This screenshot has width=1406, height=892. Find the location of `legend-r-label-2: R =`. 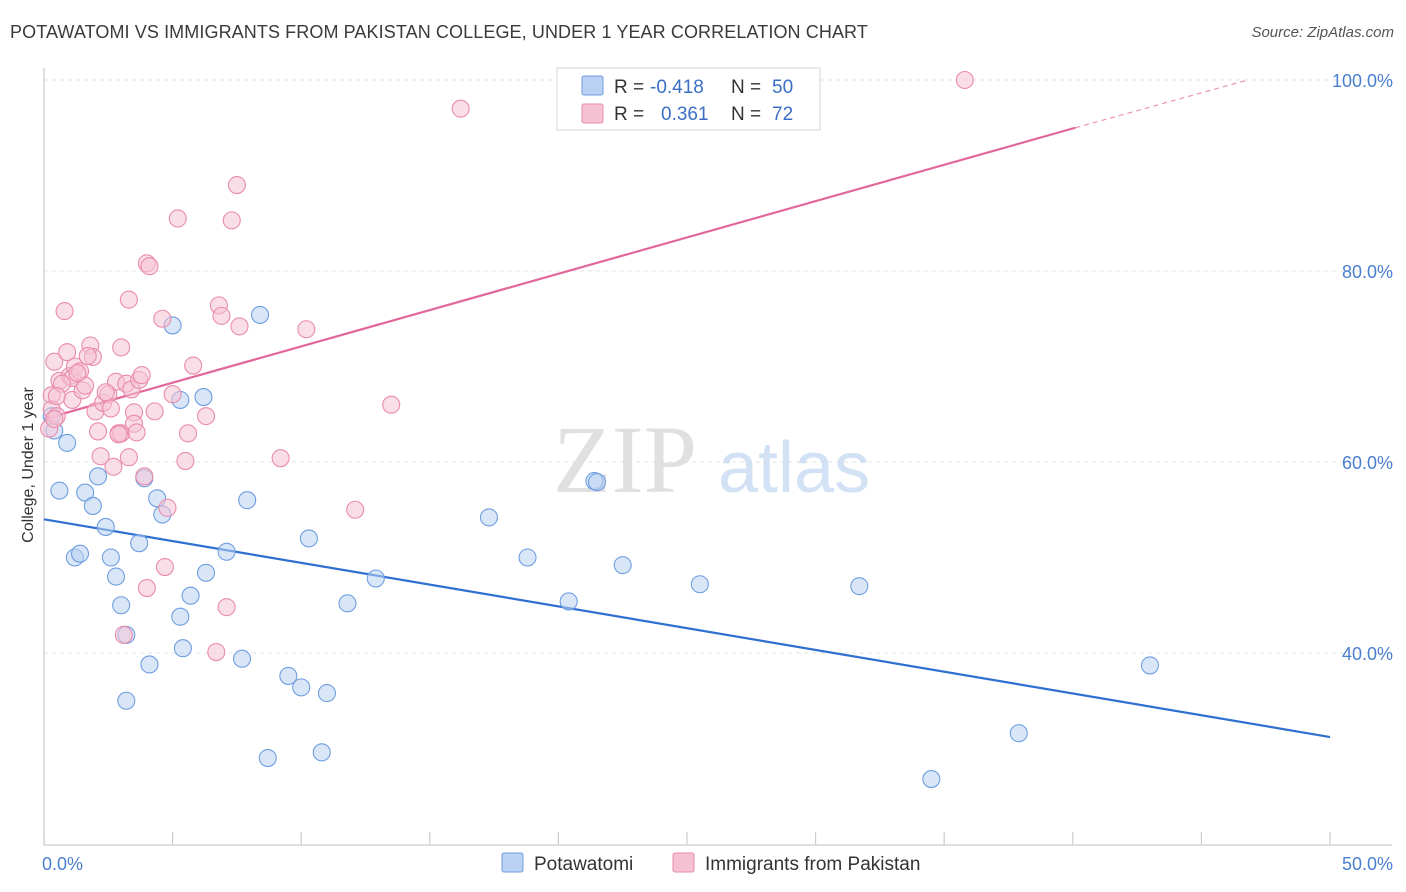

legend-r-label-2: R = is located at coordinates (629, 114).